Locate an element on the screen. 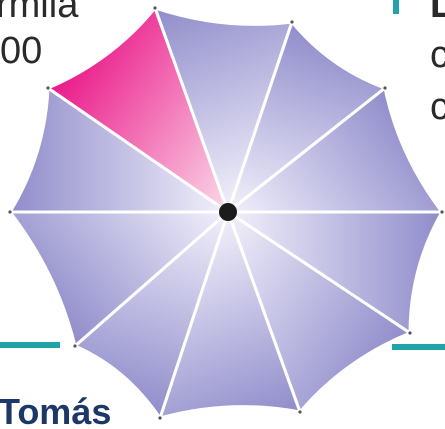  text-fragment-top-left: rmila is located at coordinates (39, 13).